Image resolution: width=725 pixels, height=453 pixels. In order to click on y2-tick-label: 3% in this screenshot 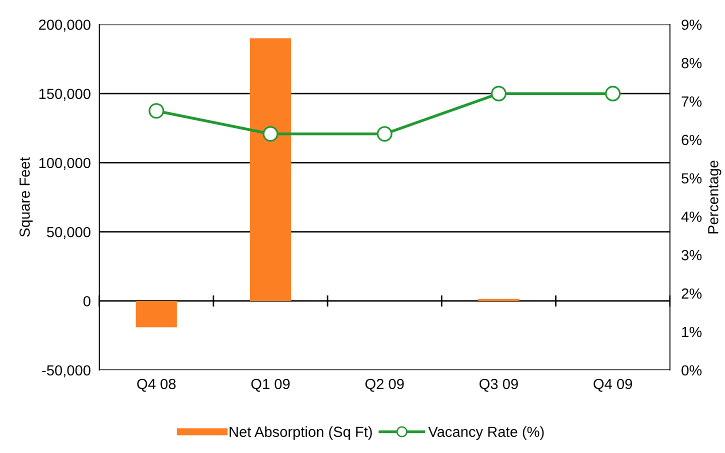, I will do `click(692, 255)`.